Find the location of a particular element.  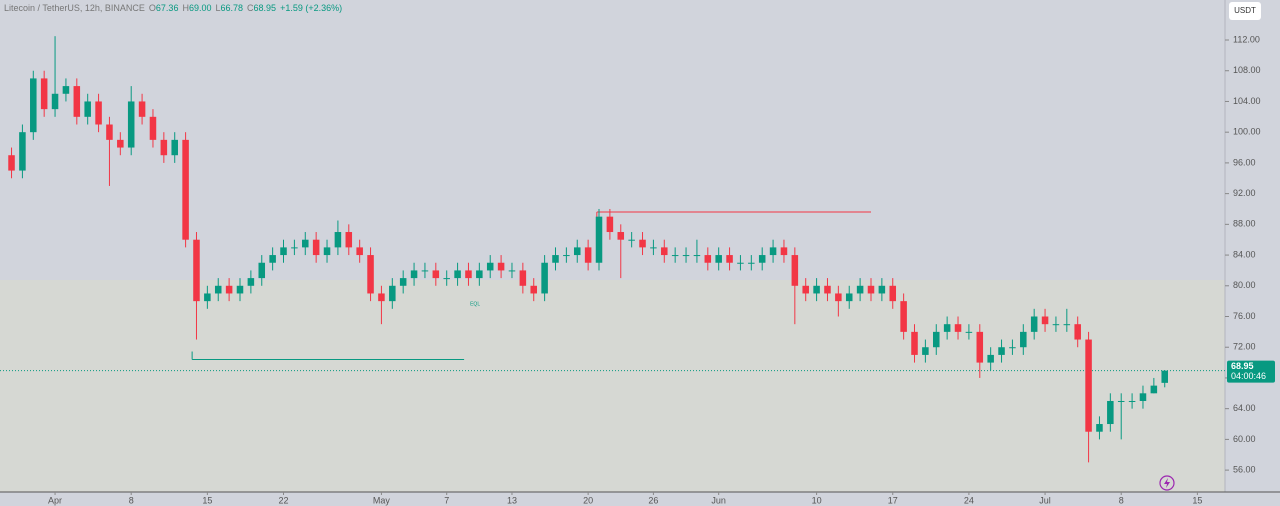

x-tick-label: 15 is located at coordinates (1197, 500).